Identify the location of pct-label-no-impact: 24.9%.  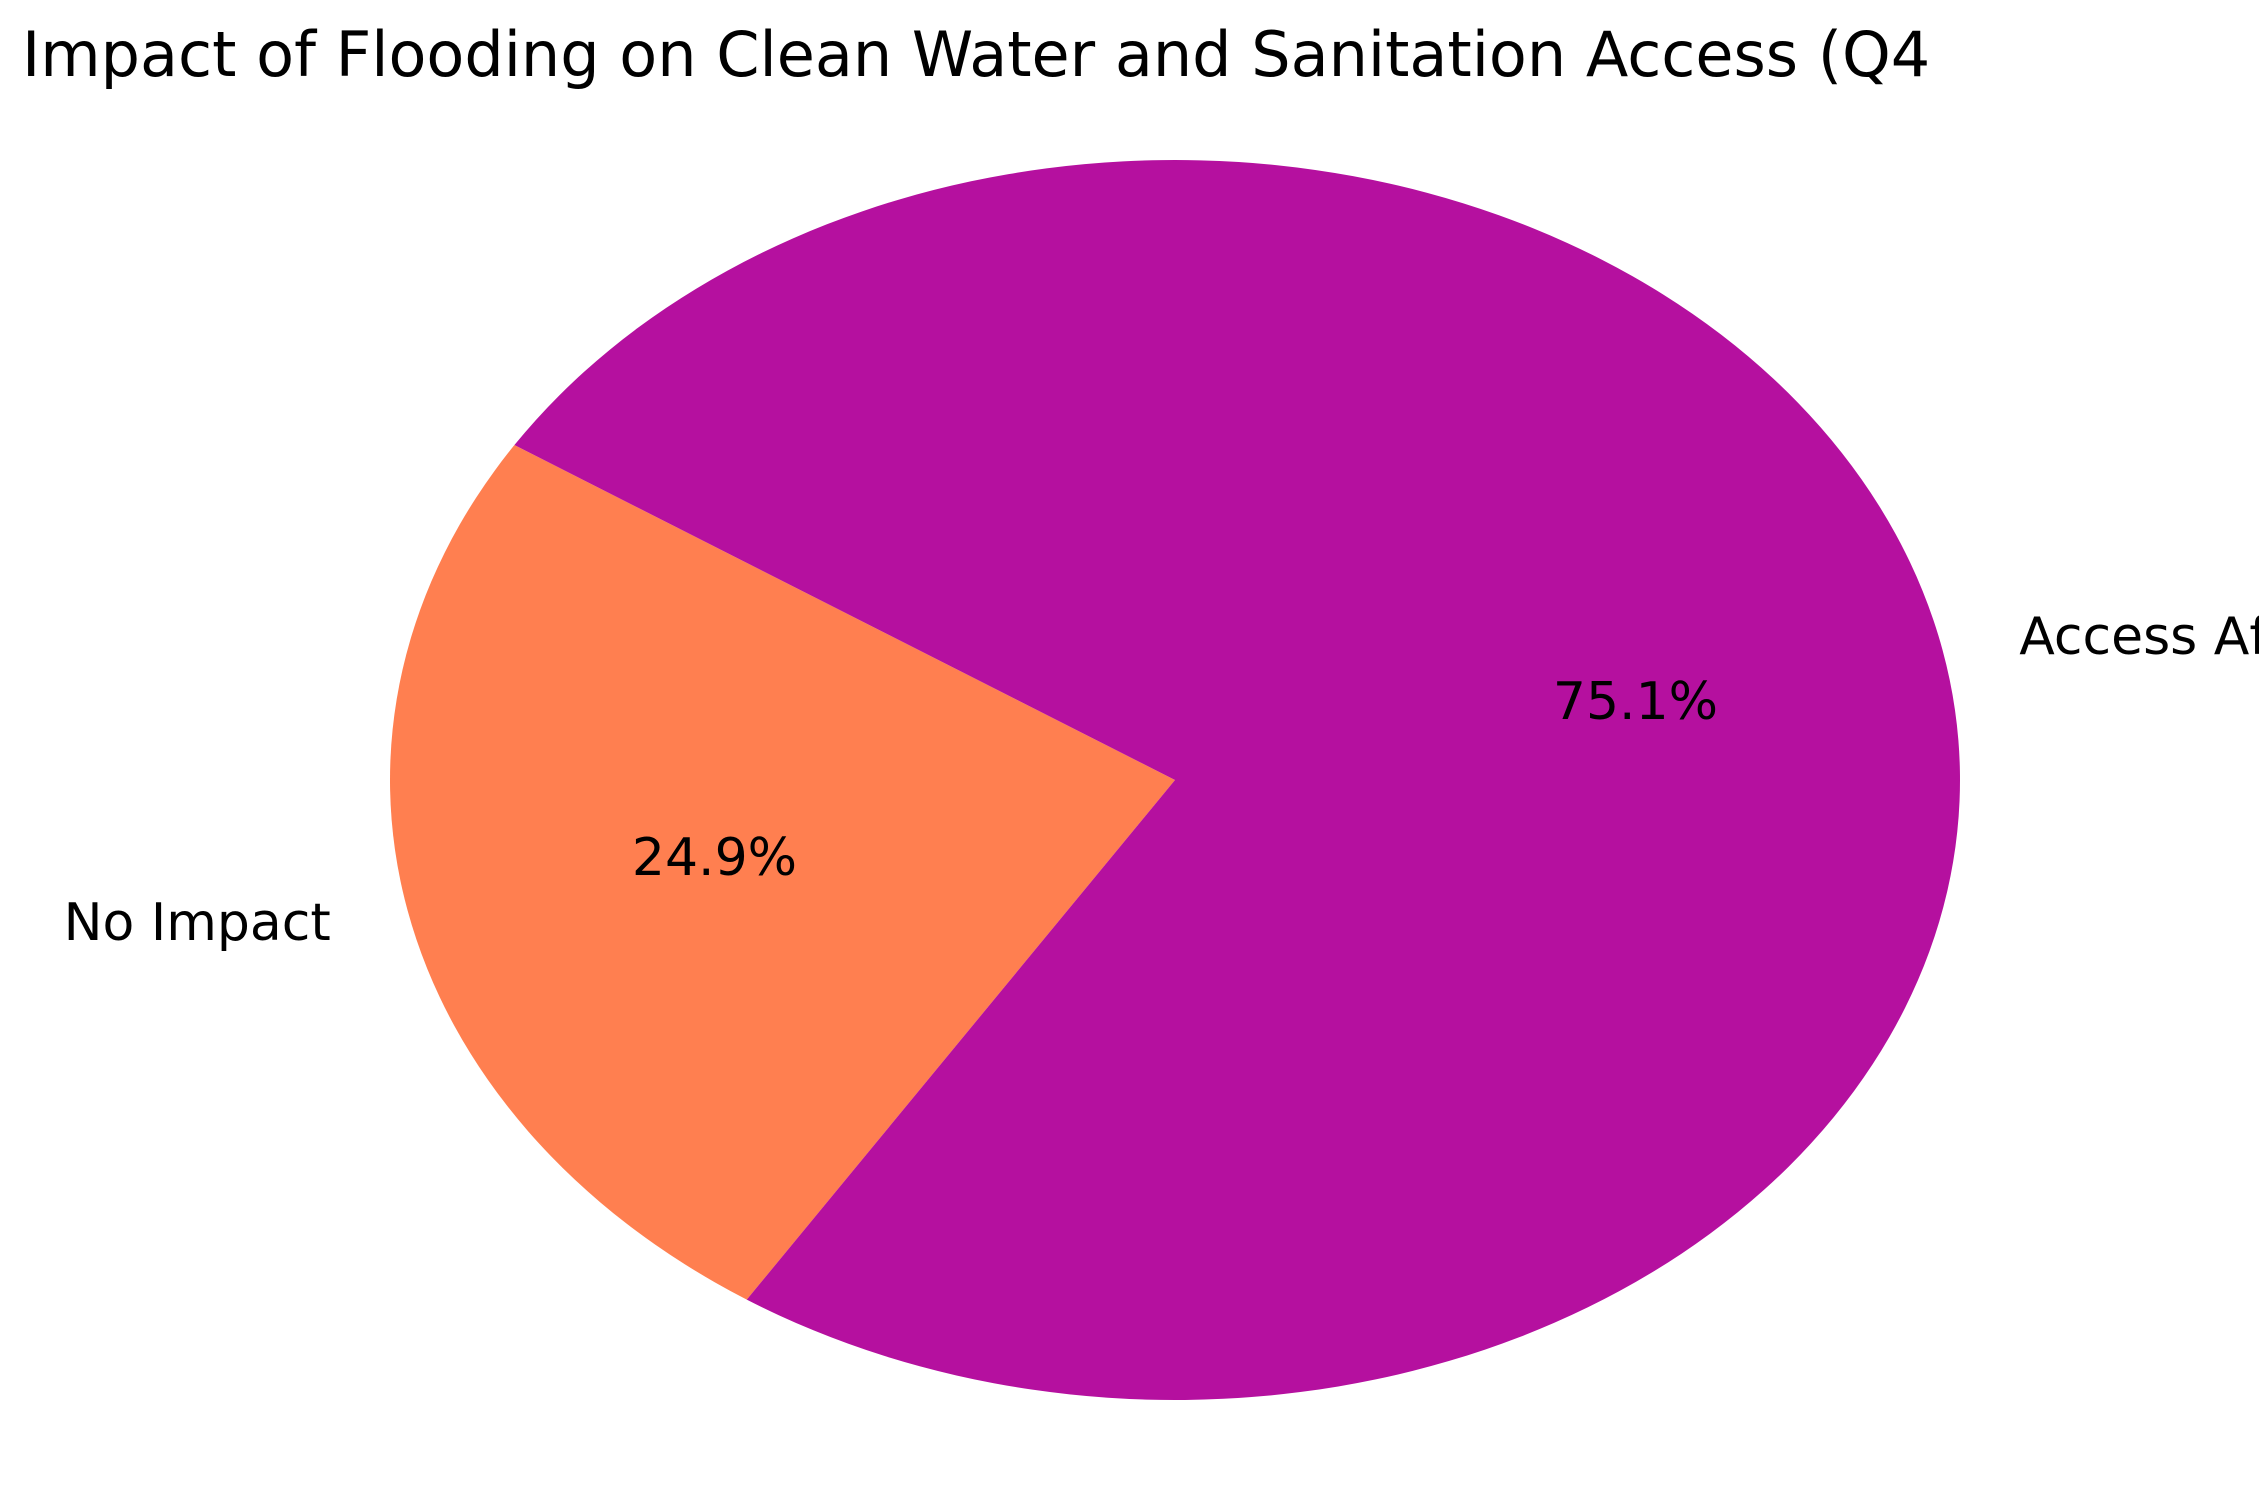
(714, 858).